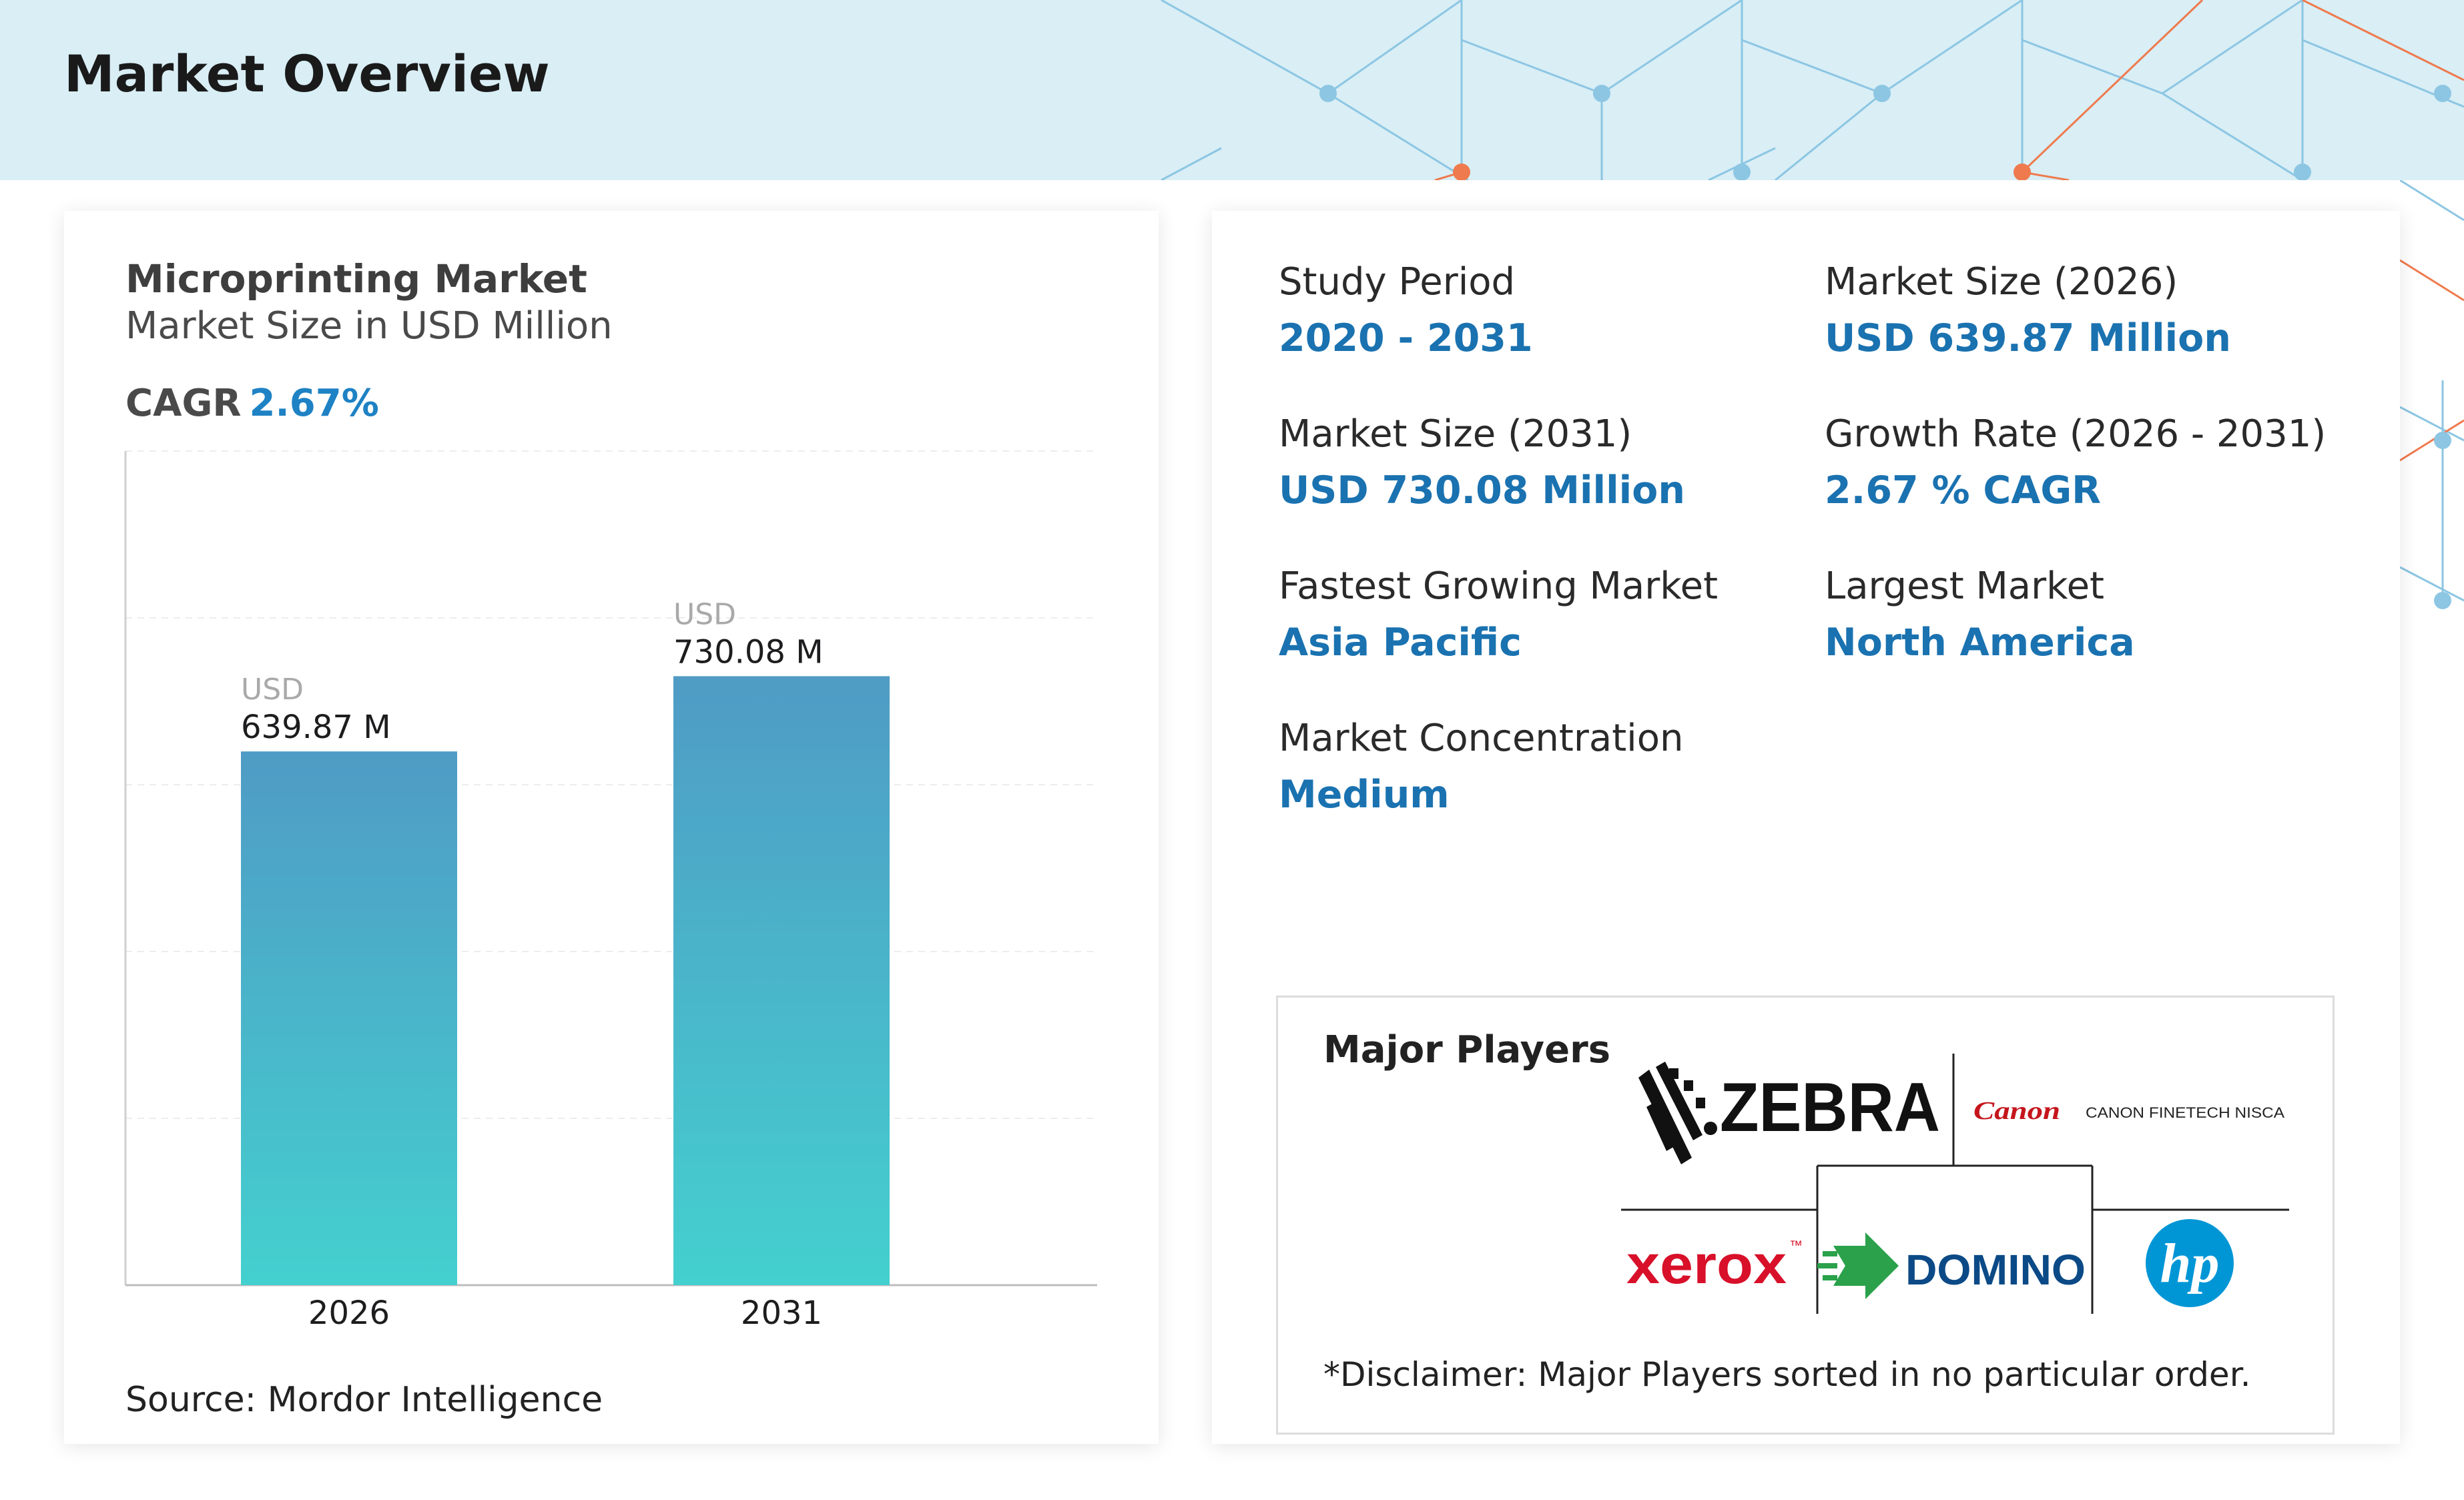 The image size is (2464, 1500). What do you see at coordinates (1964, 490) in the screenshot?
I see `stat-value-growth-rate: 2.67 % CAGR` at bounding box center [1964, 490].